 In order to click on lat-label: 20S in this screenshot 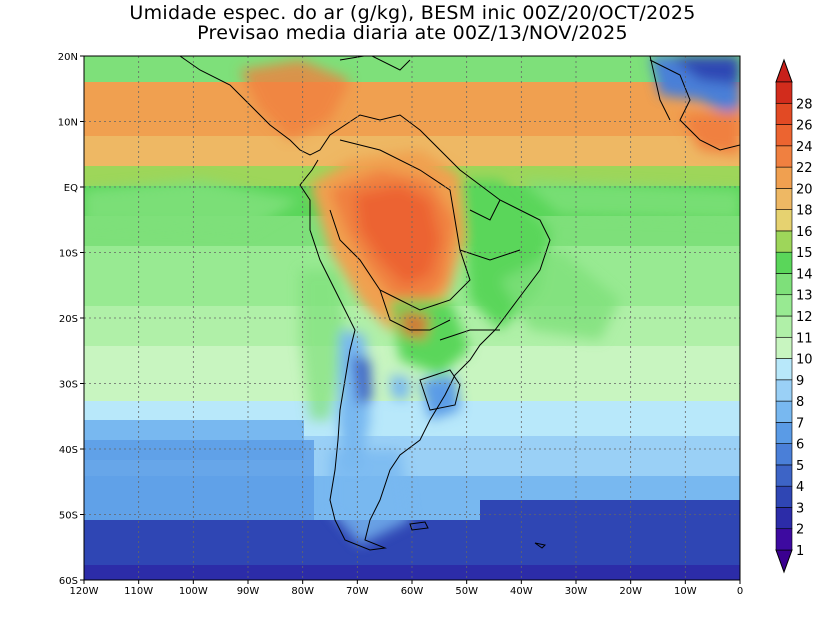, I will do `click(68, 319)`.